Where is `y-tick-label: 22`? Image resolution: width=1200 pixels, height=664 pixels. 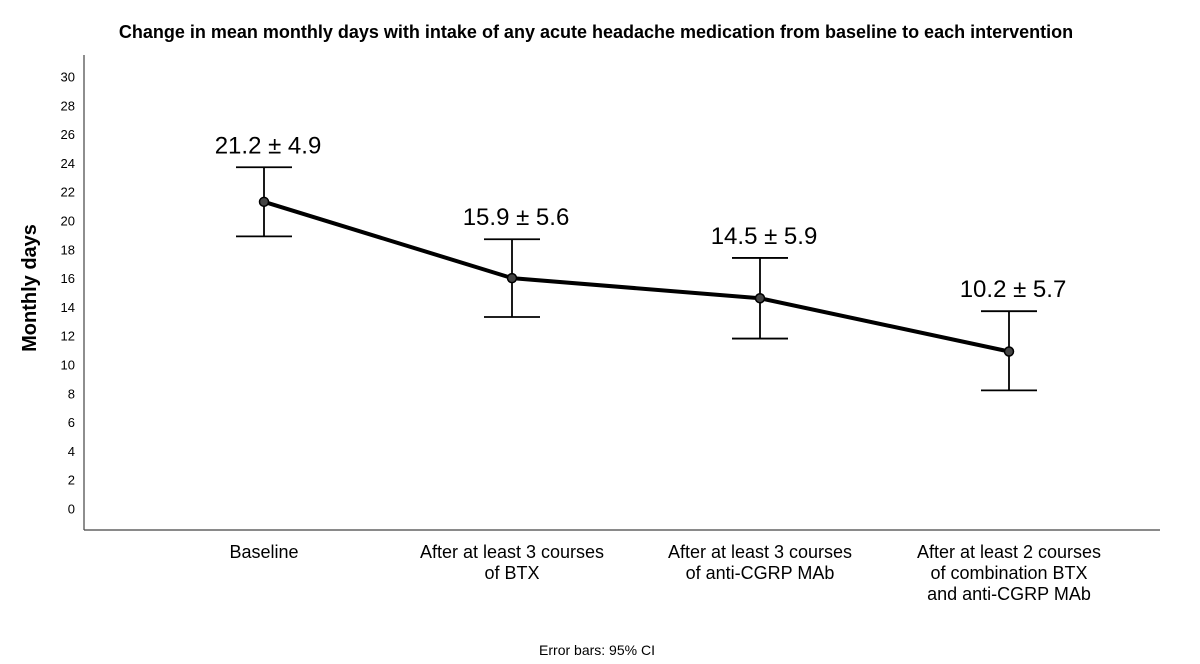
y-tick-label: 22 is located at coordinates (68, 192).